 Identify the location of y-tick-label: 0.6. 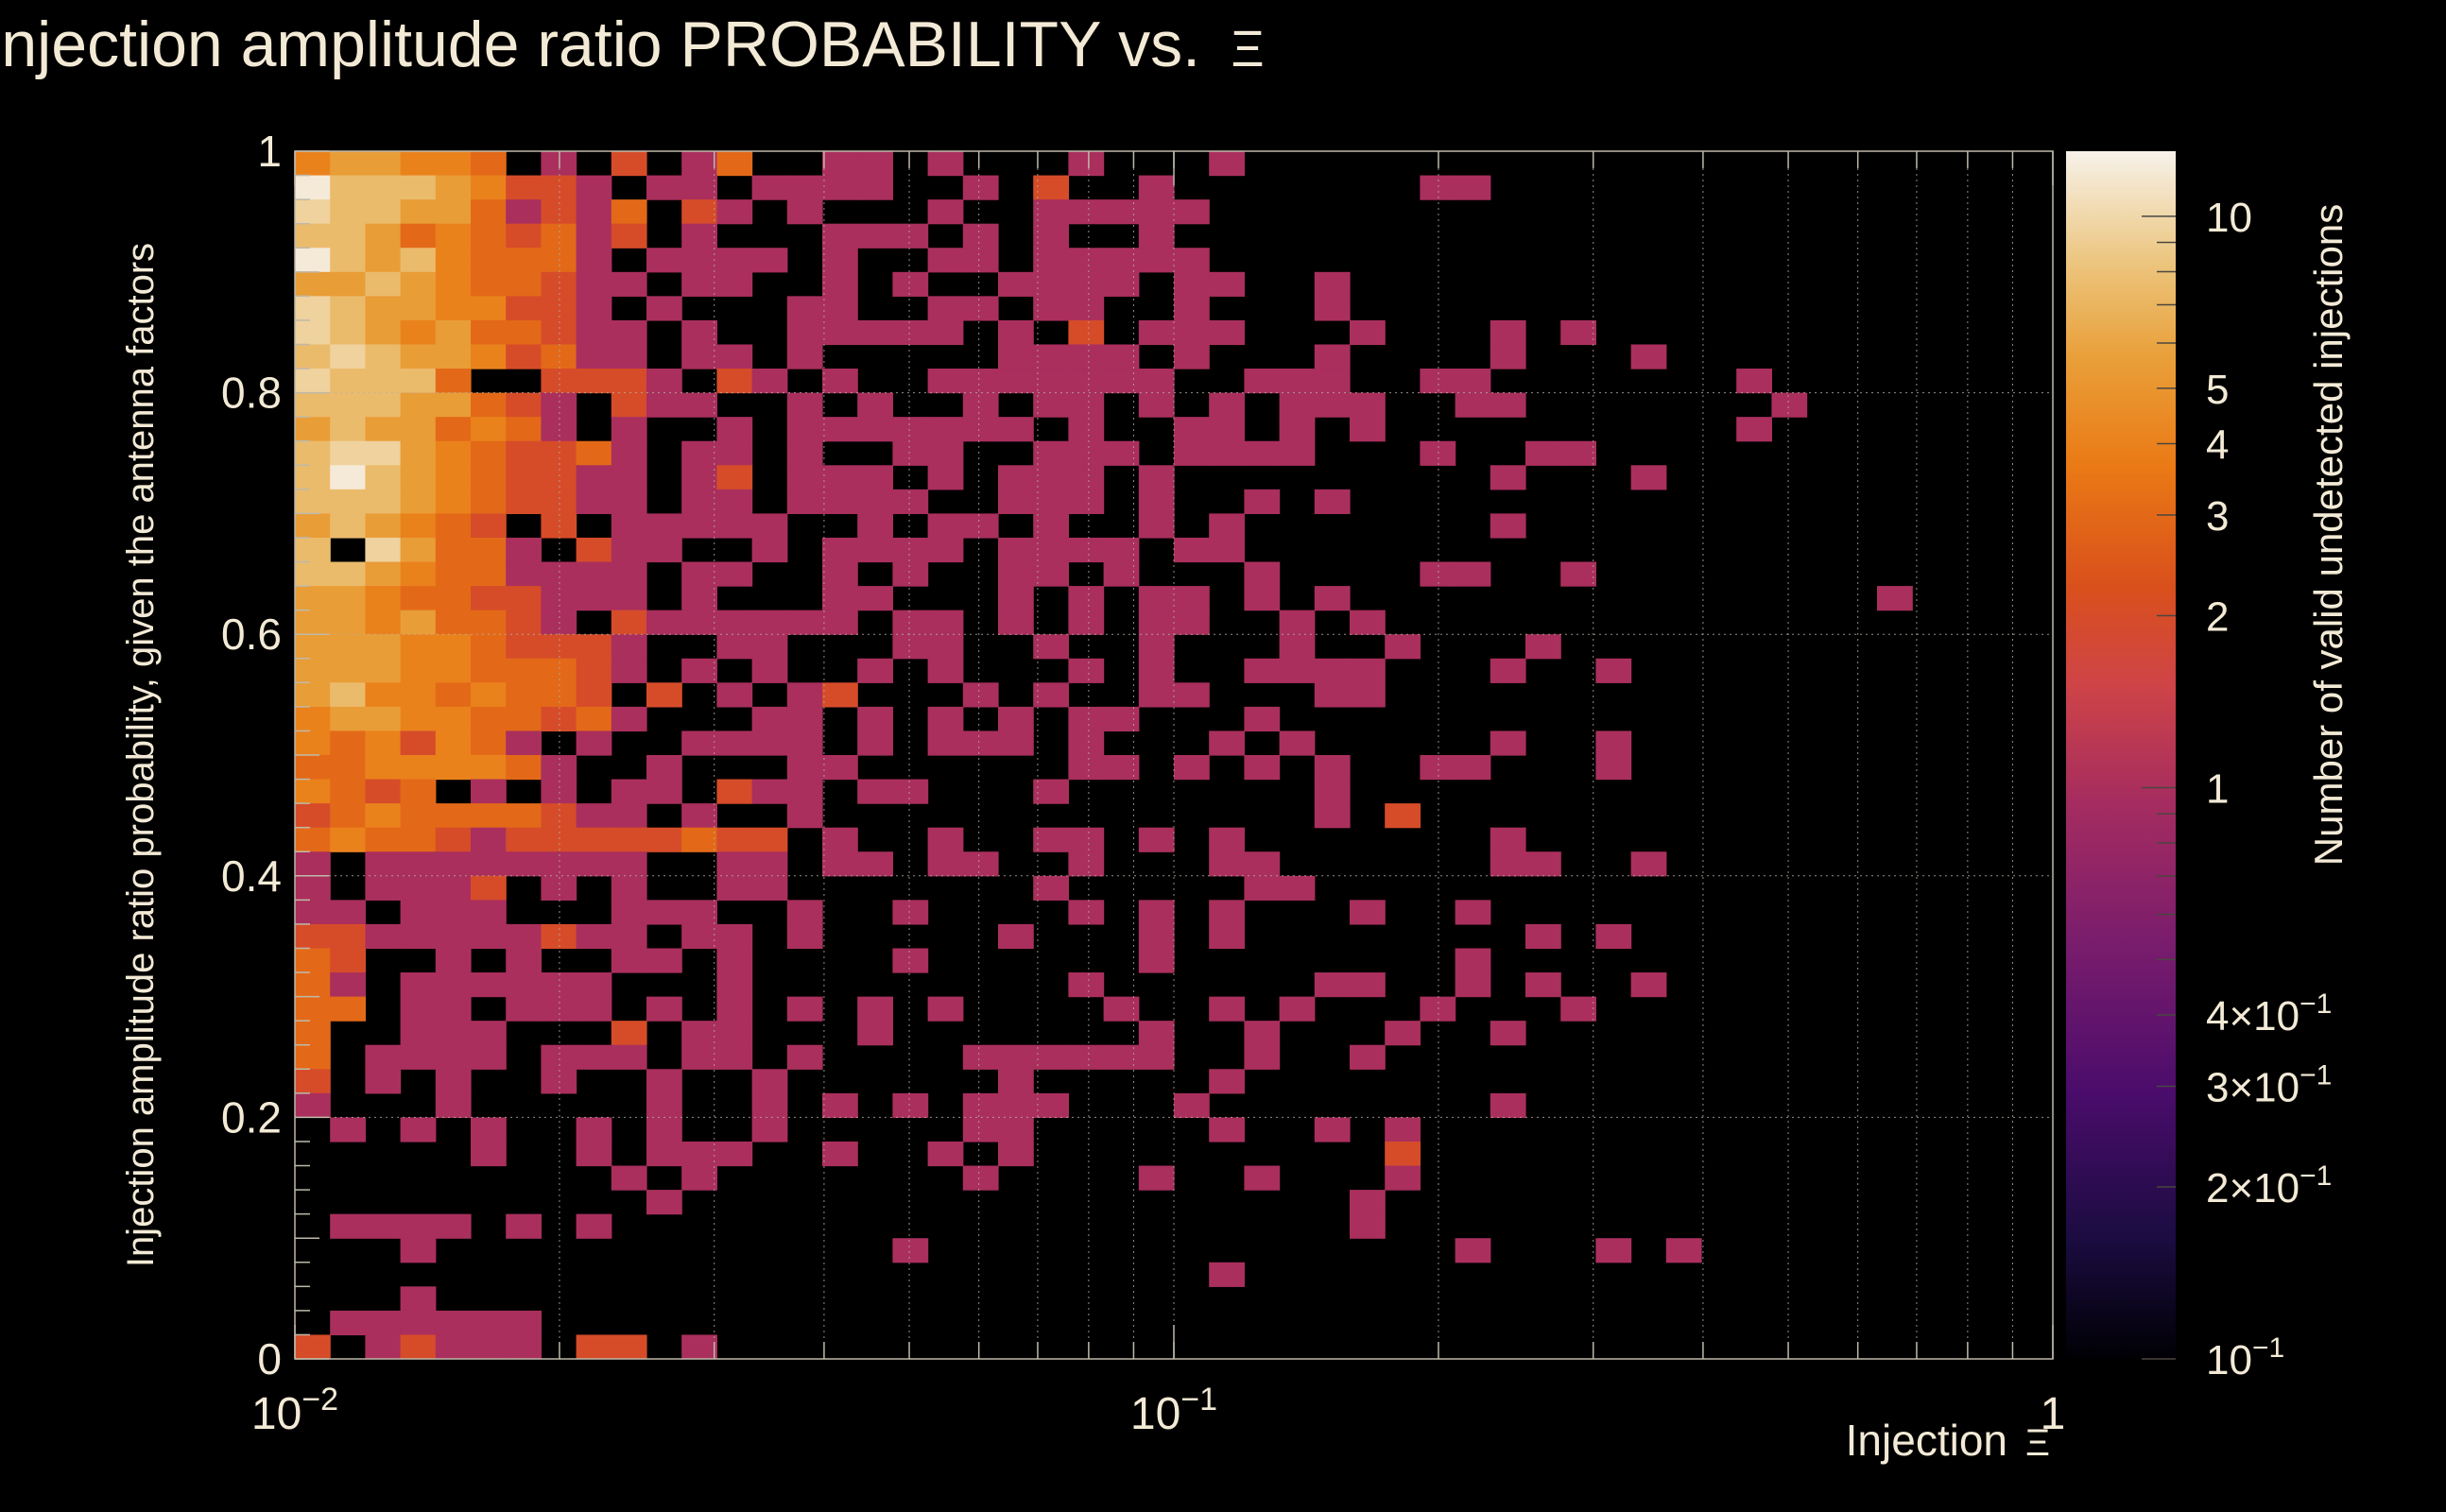
(251, 634).